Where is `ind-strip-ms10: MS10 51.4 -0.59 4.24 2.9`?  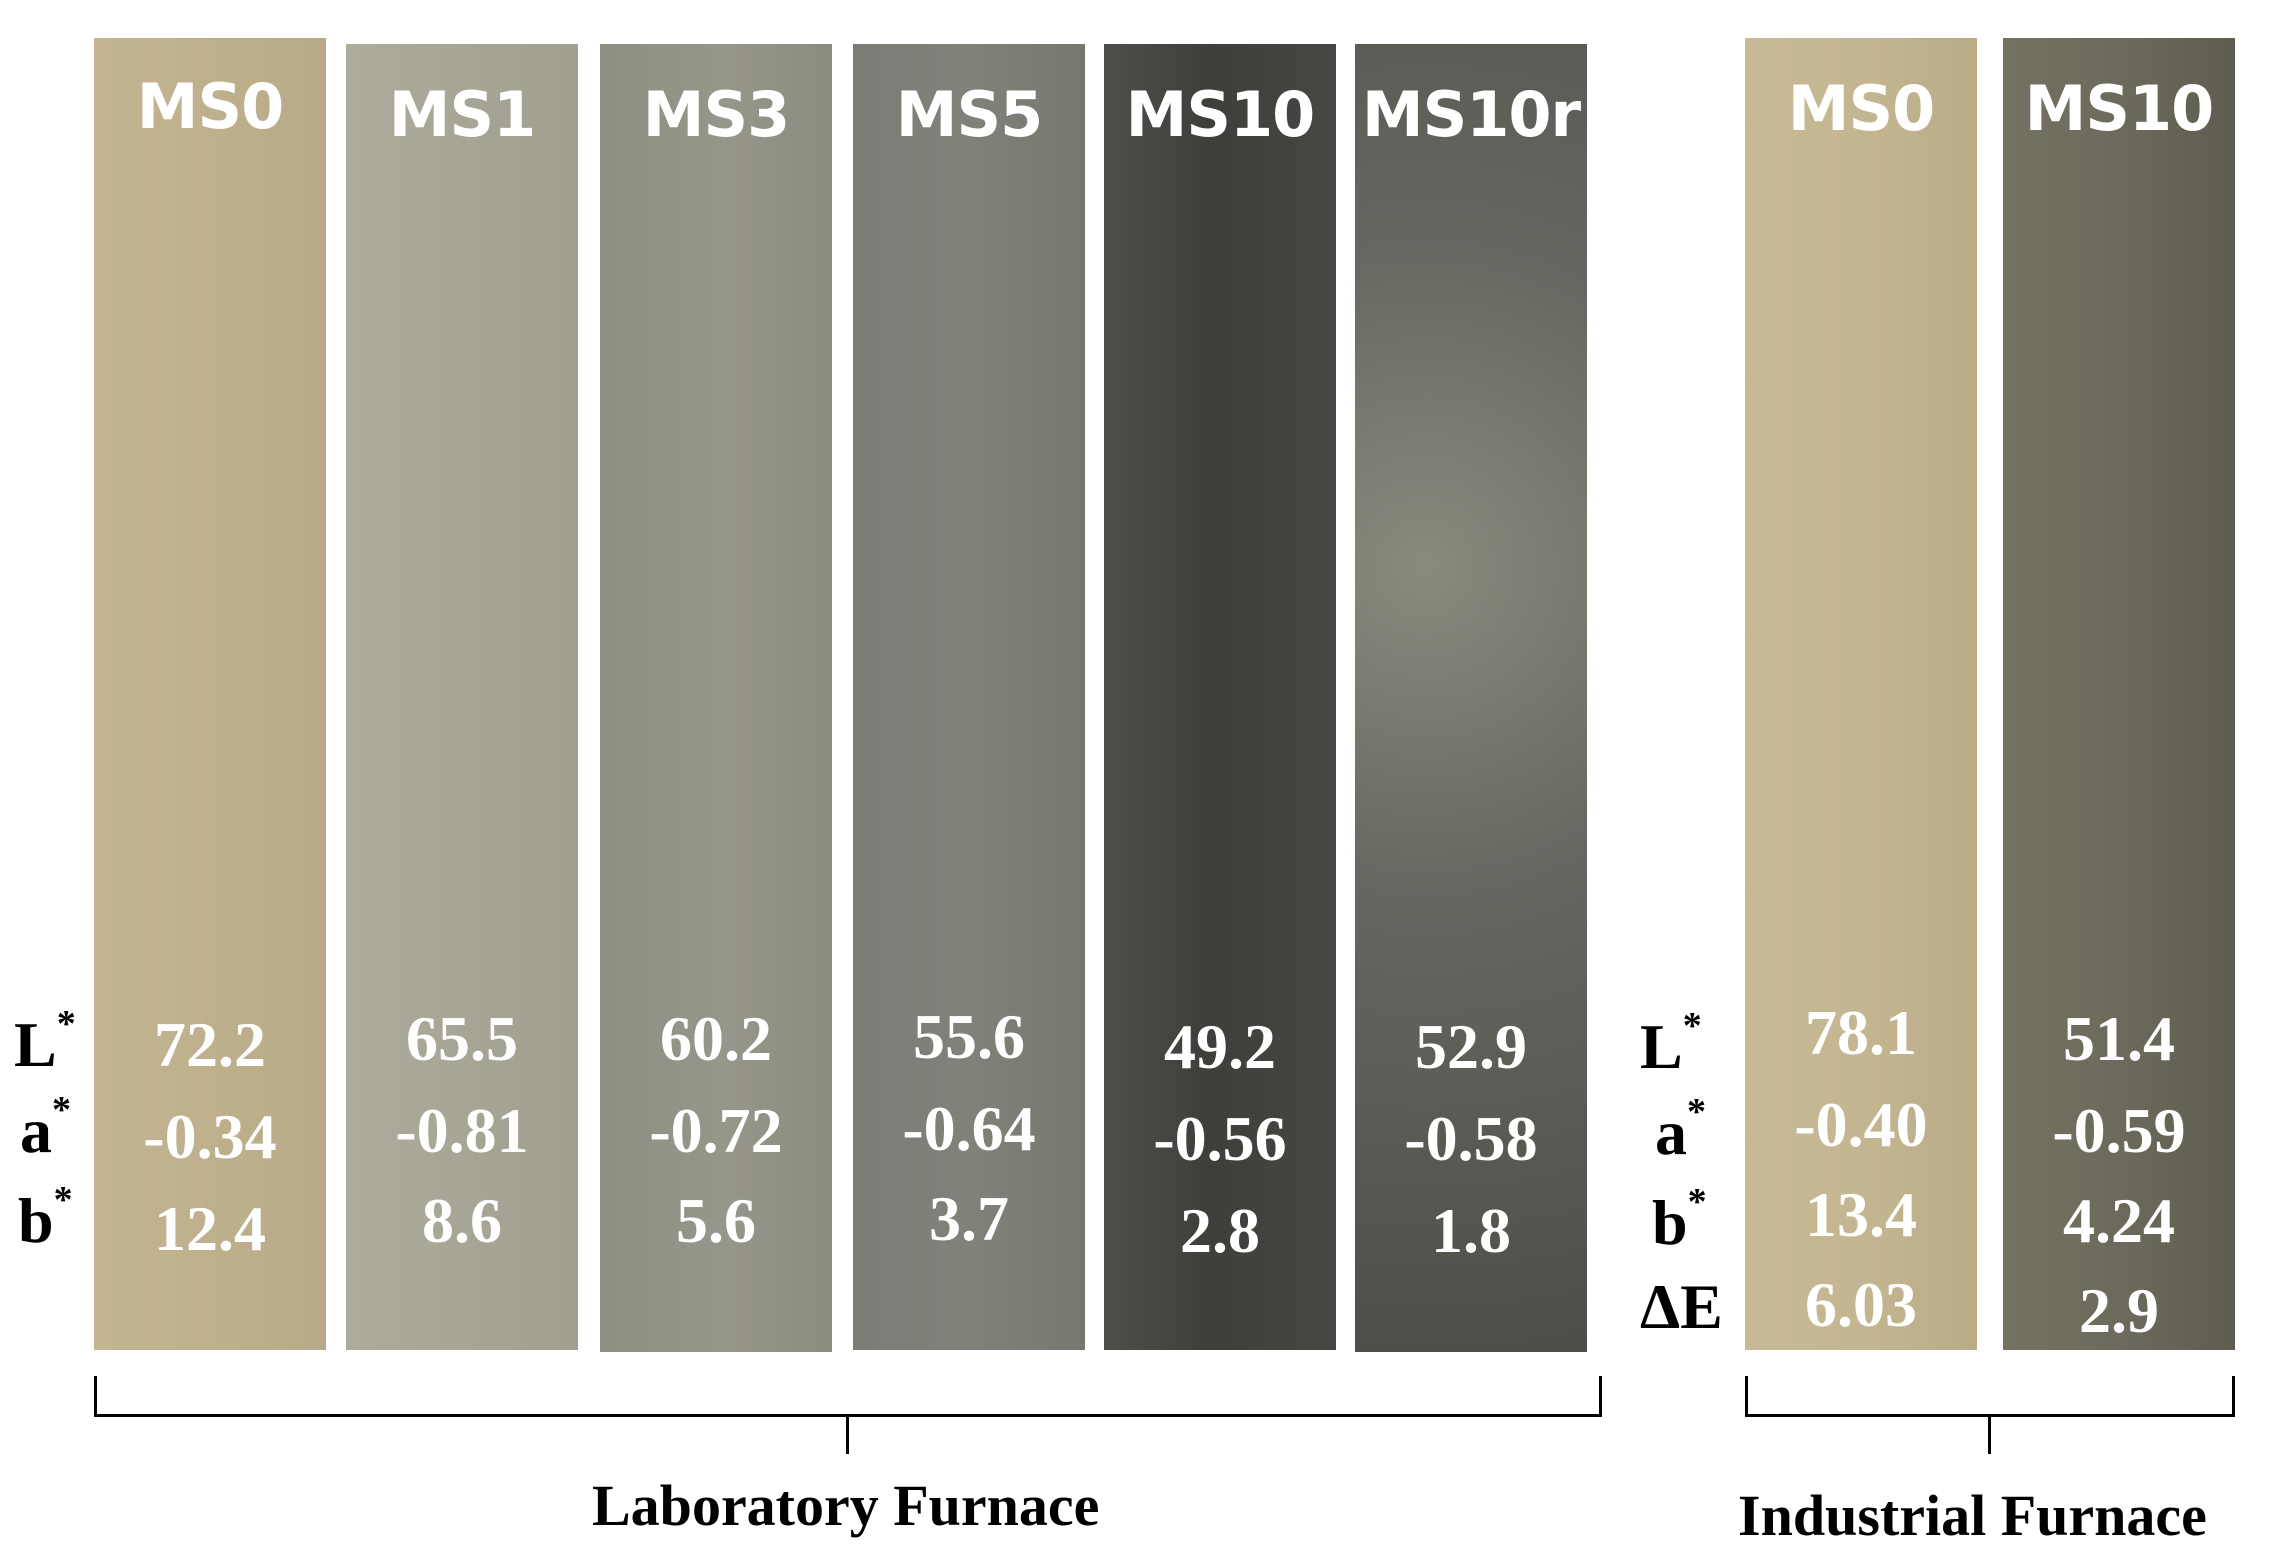
ind-strip-ms10: MS10 51.4 -0.59 4.24 2.9 is located at coordinates (2119, 694).